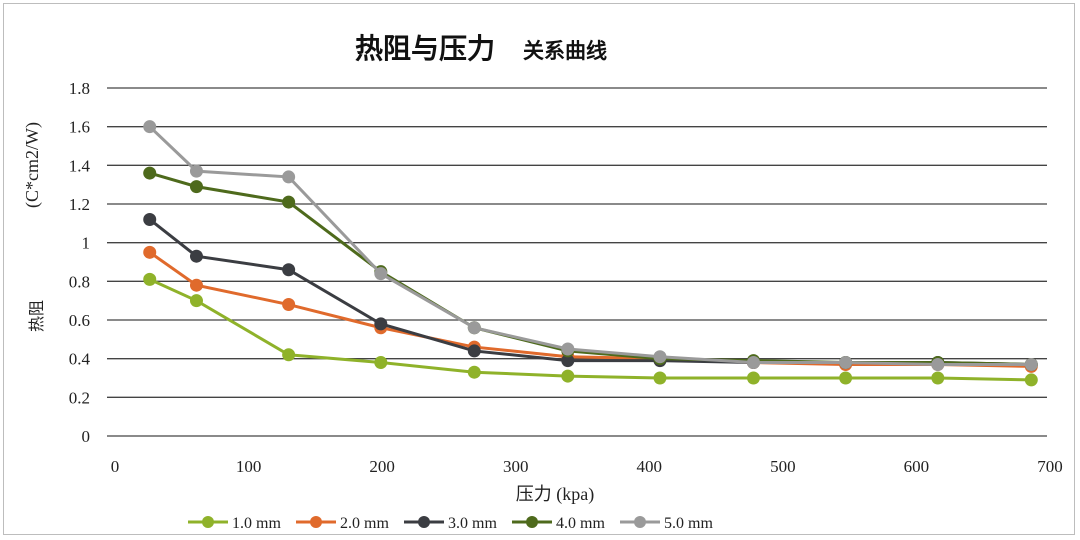 This screenshot has height=540, width=1080. I want to click on y-tick-label: 1.4, so click(80, 165).